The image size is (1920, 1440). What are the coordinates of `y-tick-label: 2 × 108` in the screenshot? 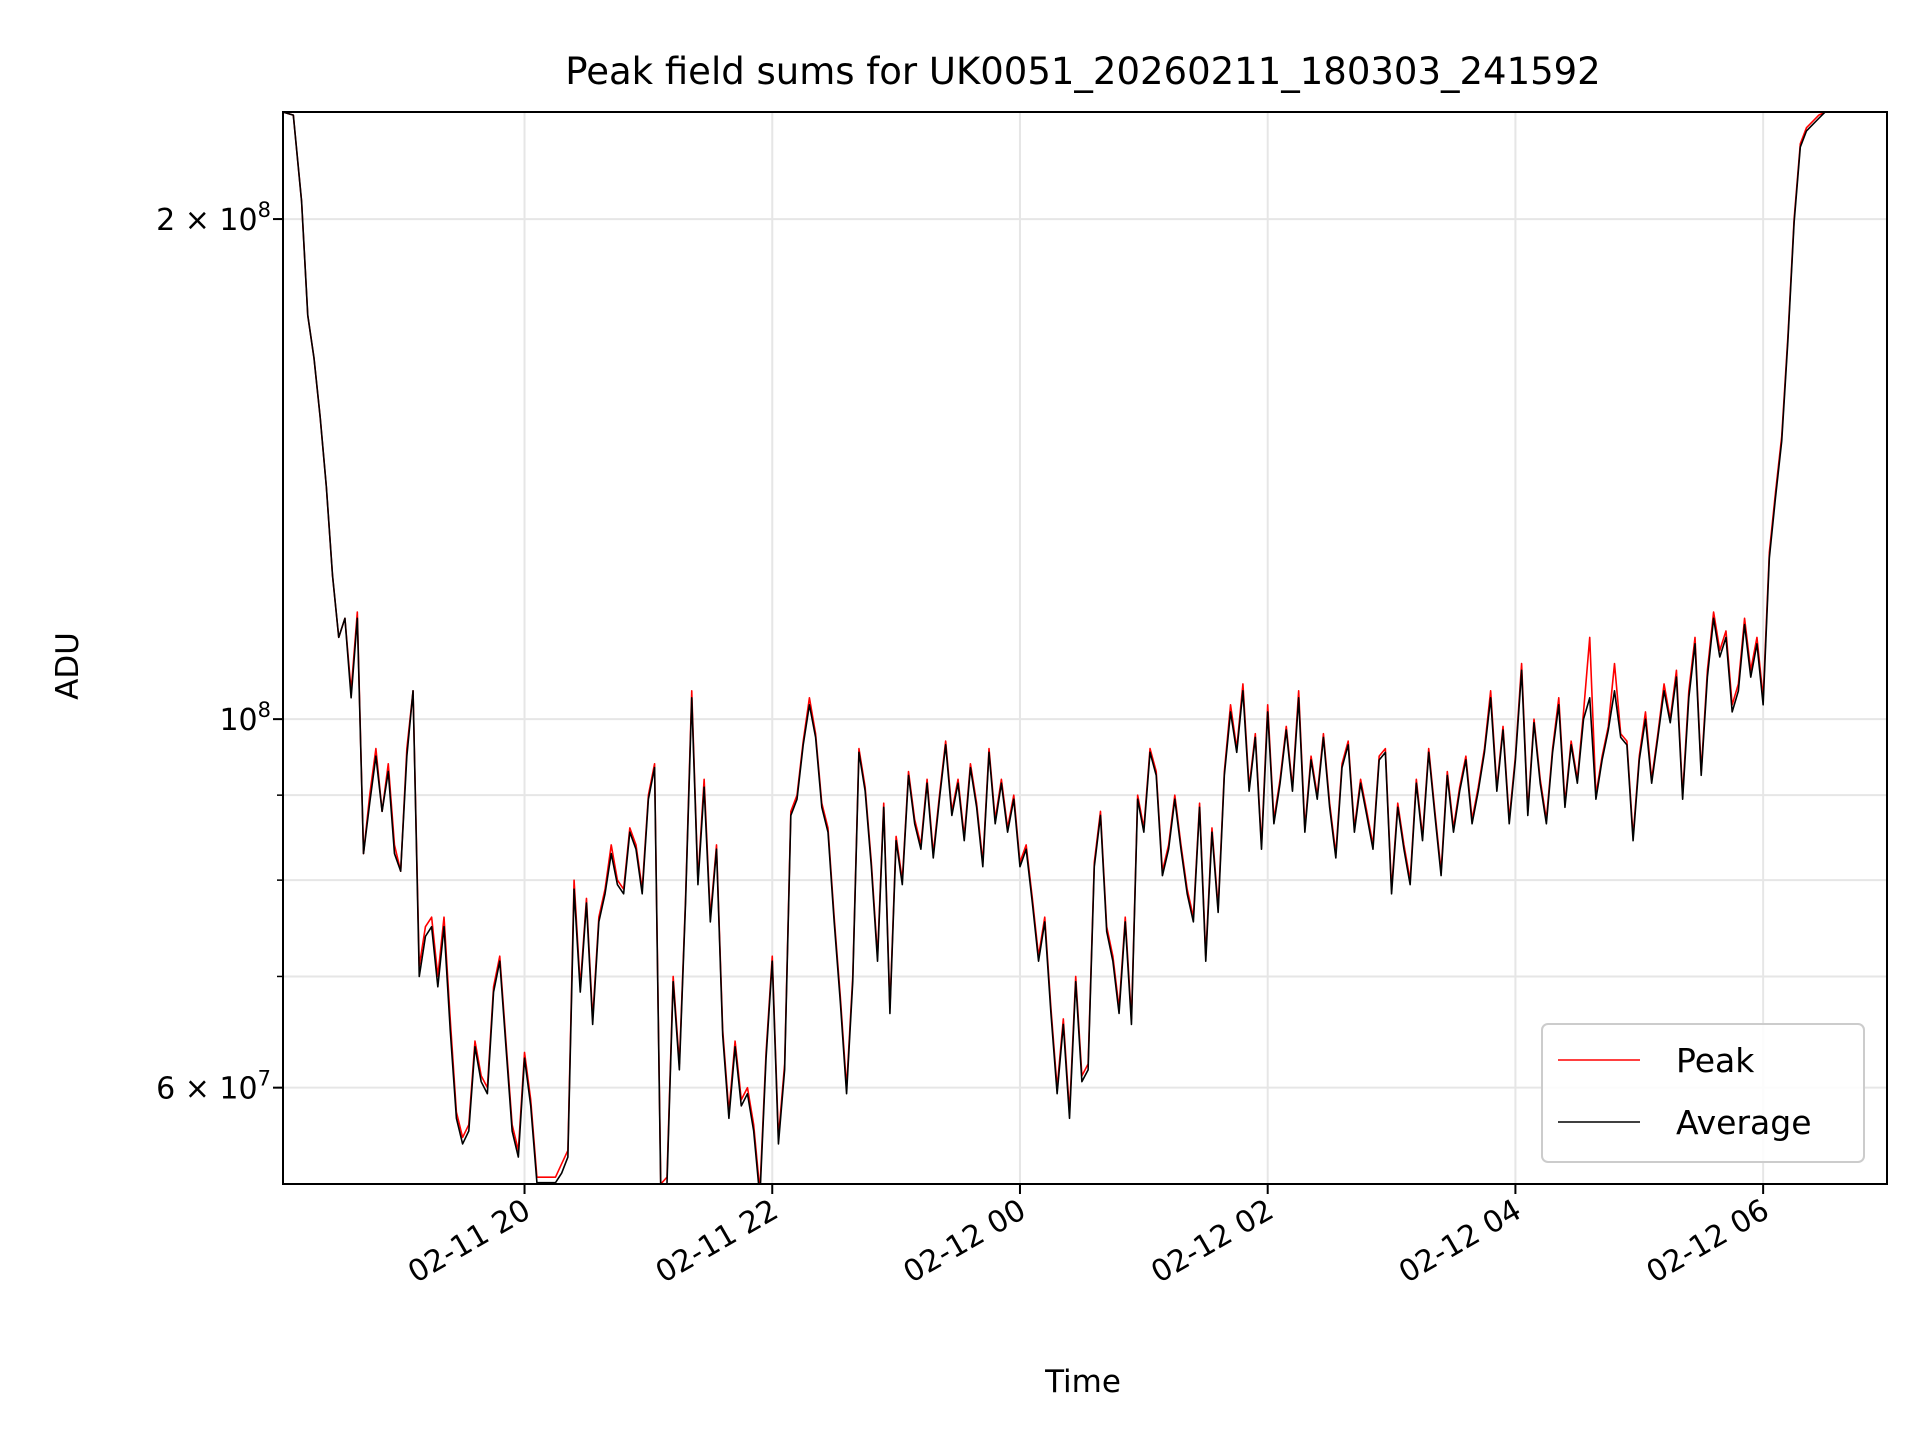 It's located at (213, 218).